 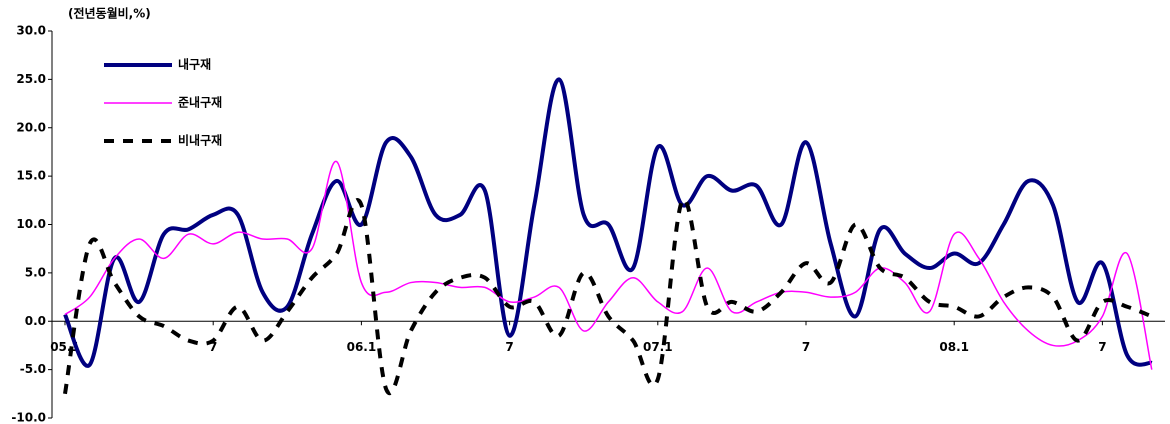 I want to click on x-tick-label: 06.1, so click(x=362, y=347).